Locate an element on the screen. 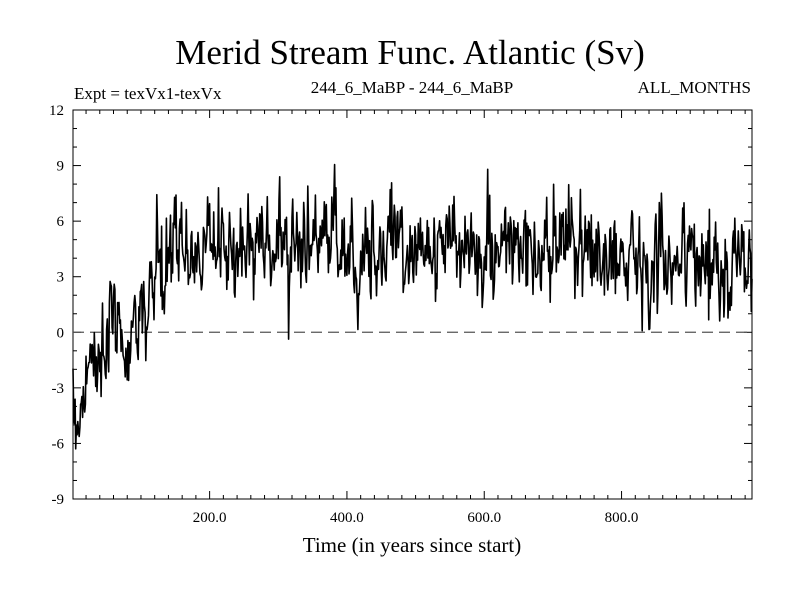 The image size is (800, 600). y-tick-label: 12 is located at coordinates (56, 111).